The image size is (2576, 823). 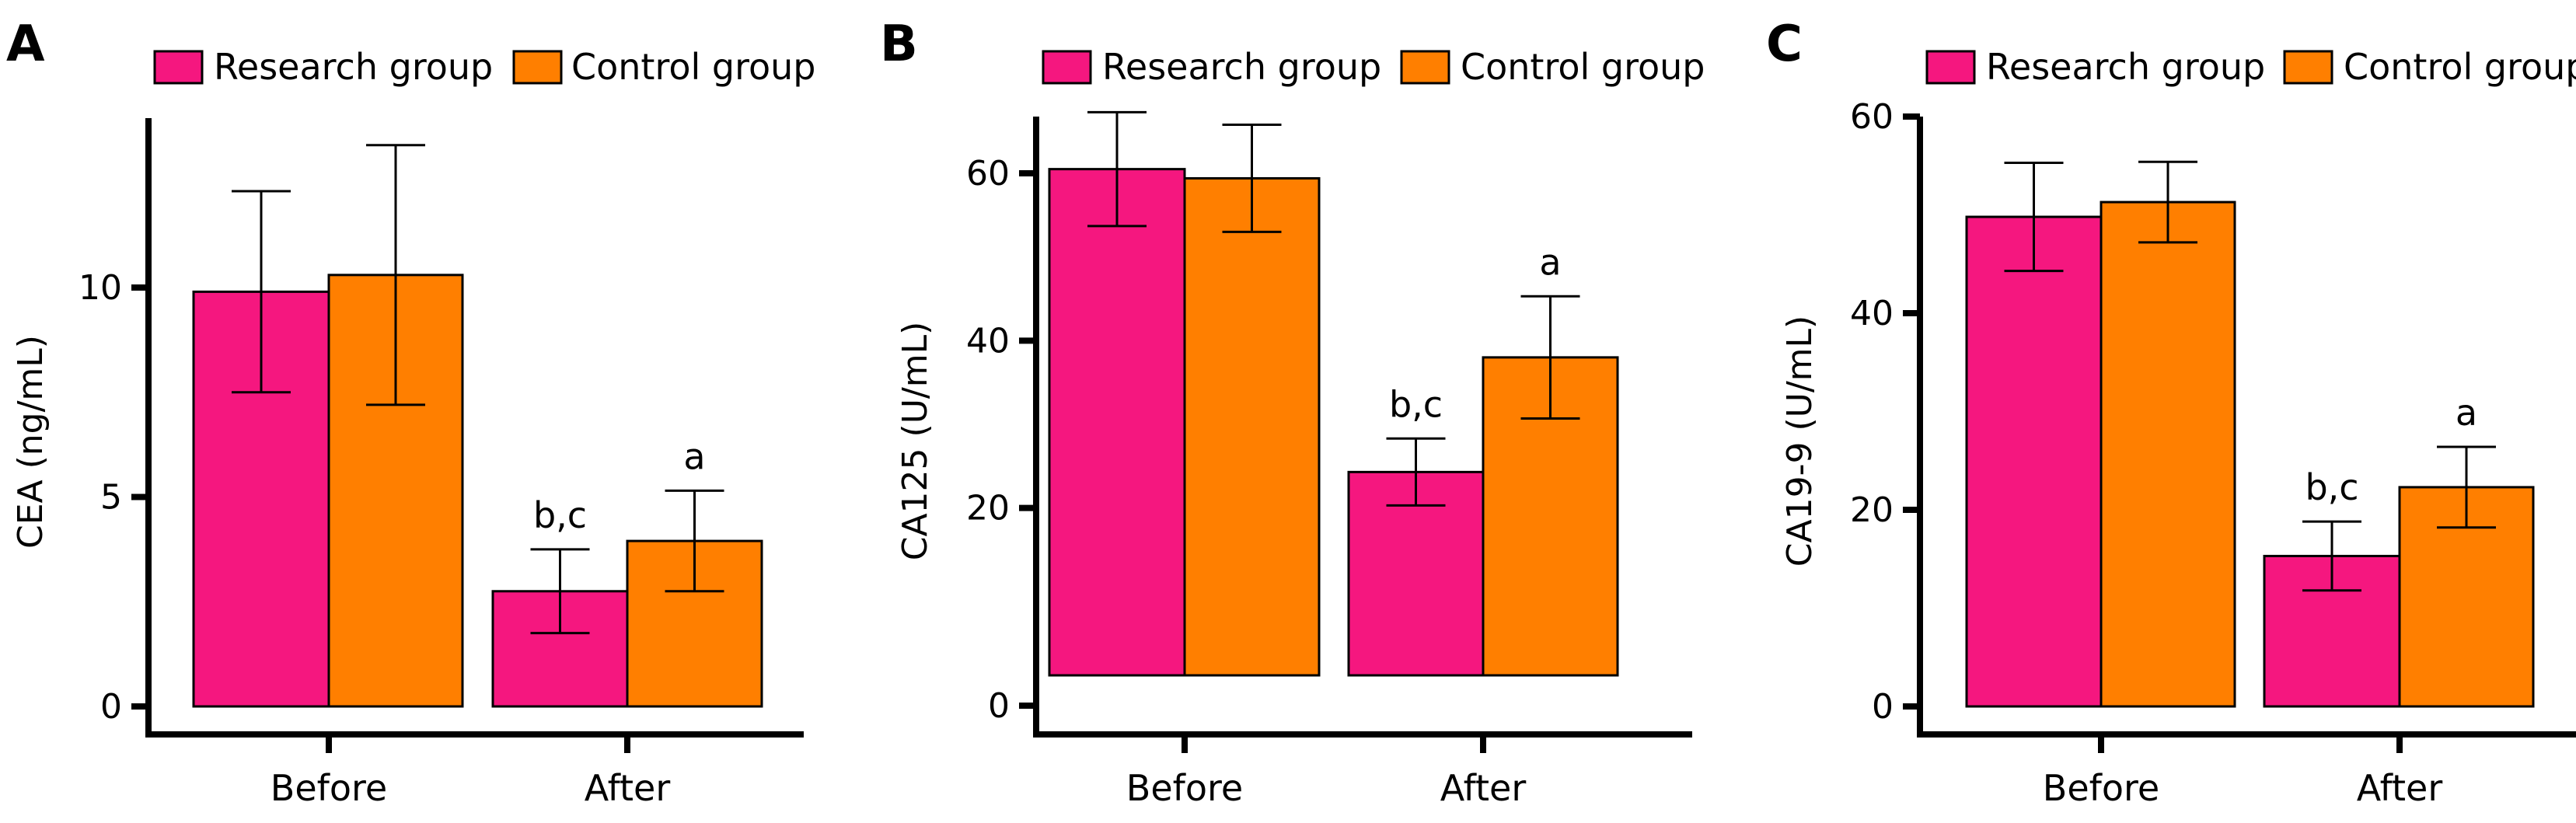 What do you see at coordinates (111, 498) in the screenshot?
I see `y-tick-label: 5` at bounding box center [111, 498].